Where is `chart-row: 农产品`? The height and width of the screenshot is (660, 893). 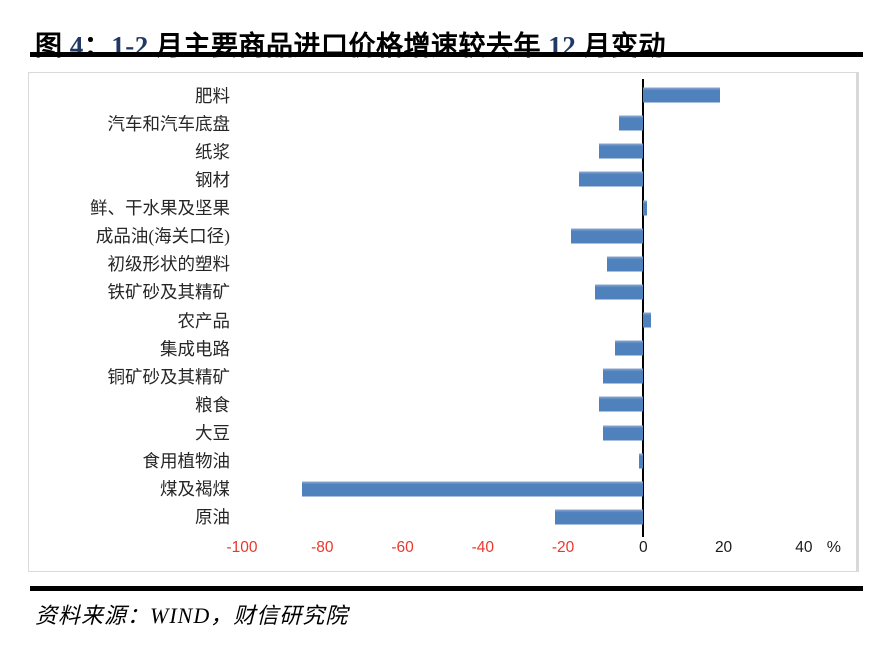 chart-row: 农产品 is located at coordinates (442, 320).